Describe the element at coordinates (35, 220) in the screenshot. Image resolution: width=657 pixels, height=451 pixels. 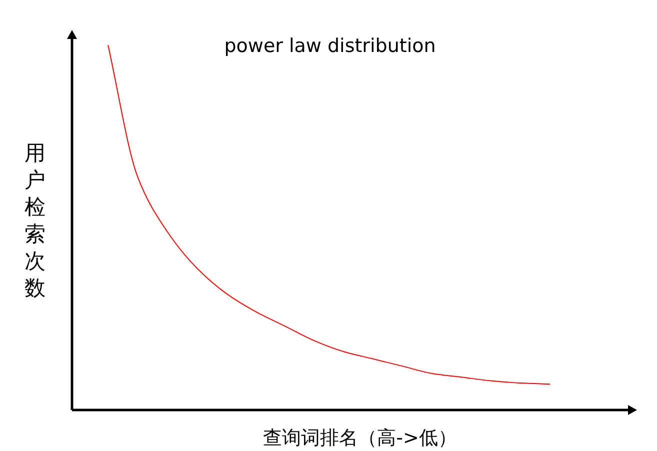
I see `y-axis-title: 用户检索次数` at that location.